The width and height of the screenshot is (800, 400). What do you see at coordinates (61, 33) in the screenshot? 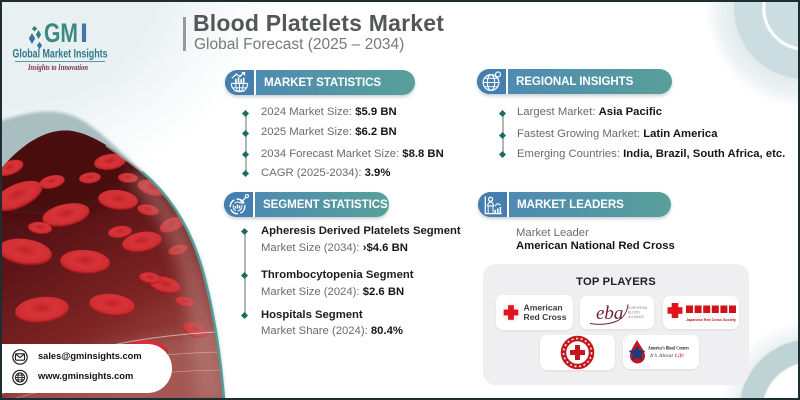
I see `svg-text: GM` at bounding box center [61, 33].